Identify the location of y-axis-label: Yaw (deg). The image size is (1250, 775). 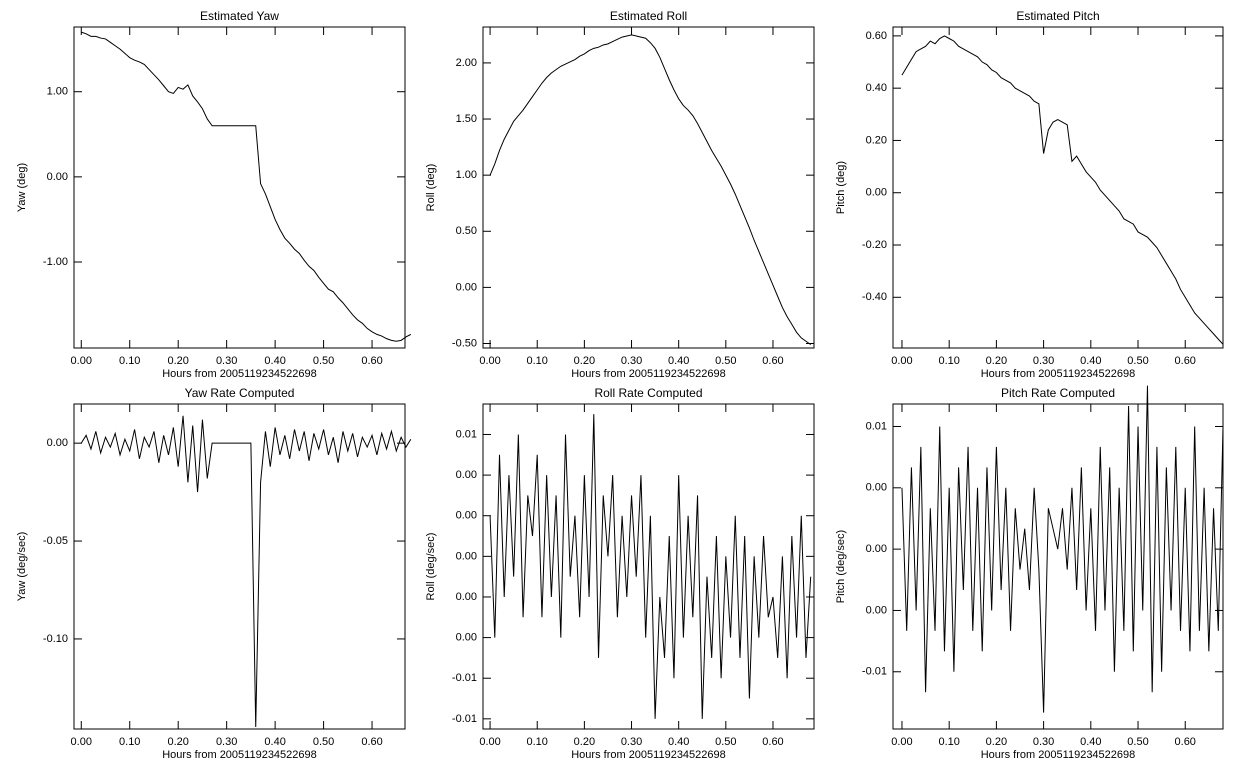
(22, 187).